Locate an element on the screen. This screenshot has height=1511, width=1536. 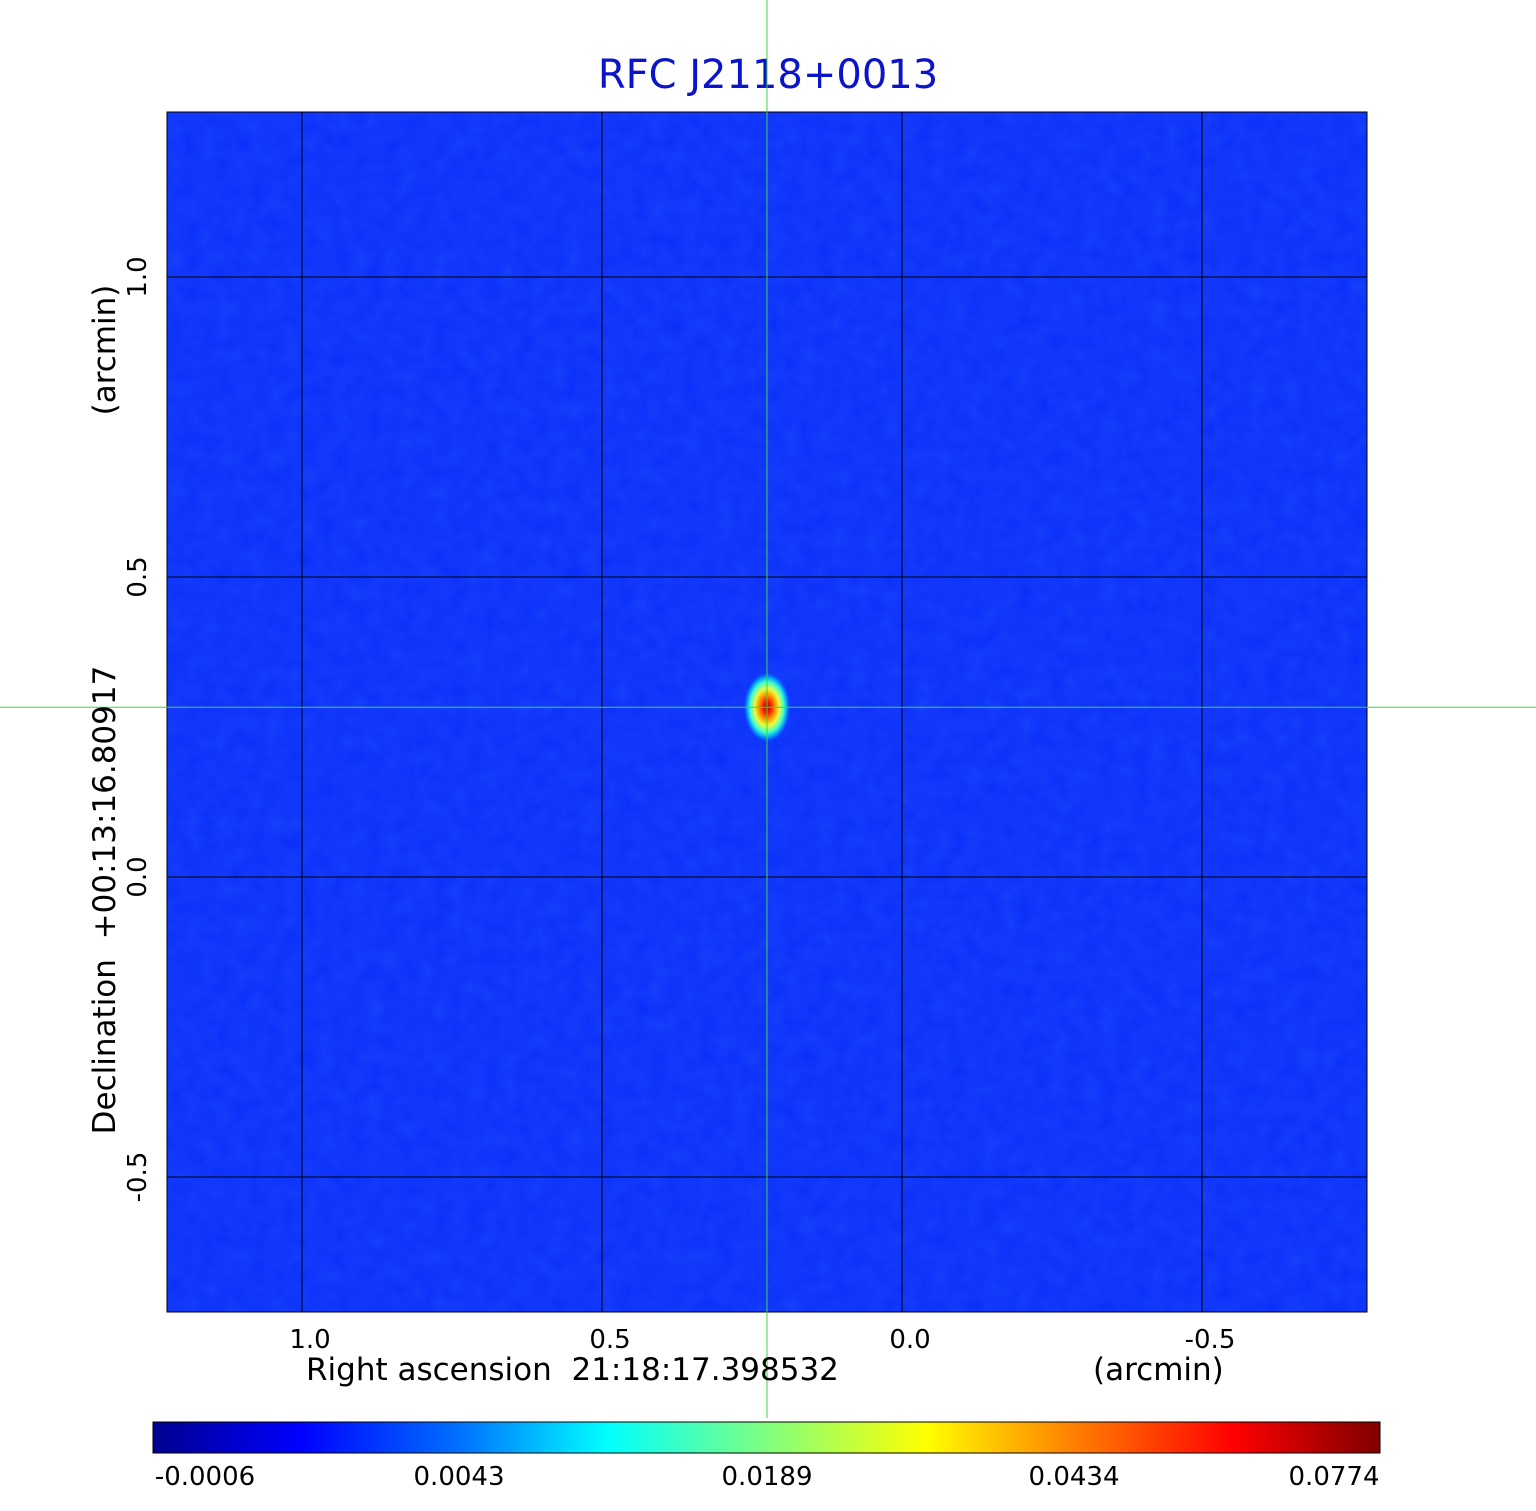
colorbar-tick-label: -0.0006 is located at coordinates (205, 1477).